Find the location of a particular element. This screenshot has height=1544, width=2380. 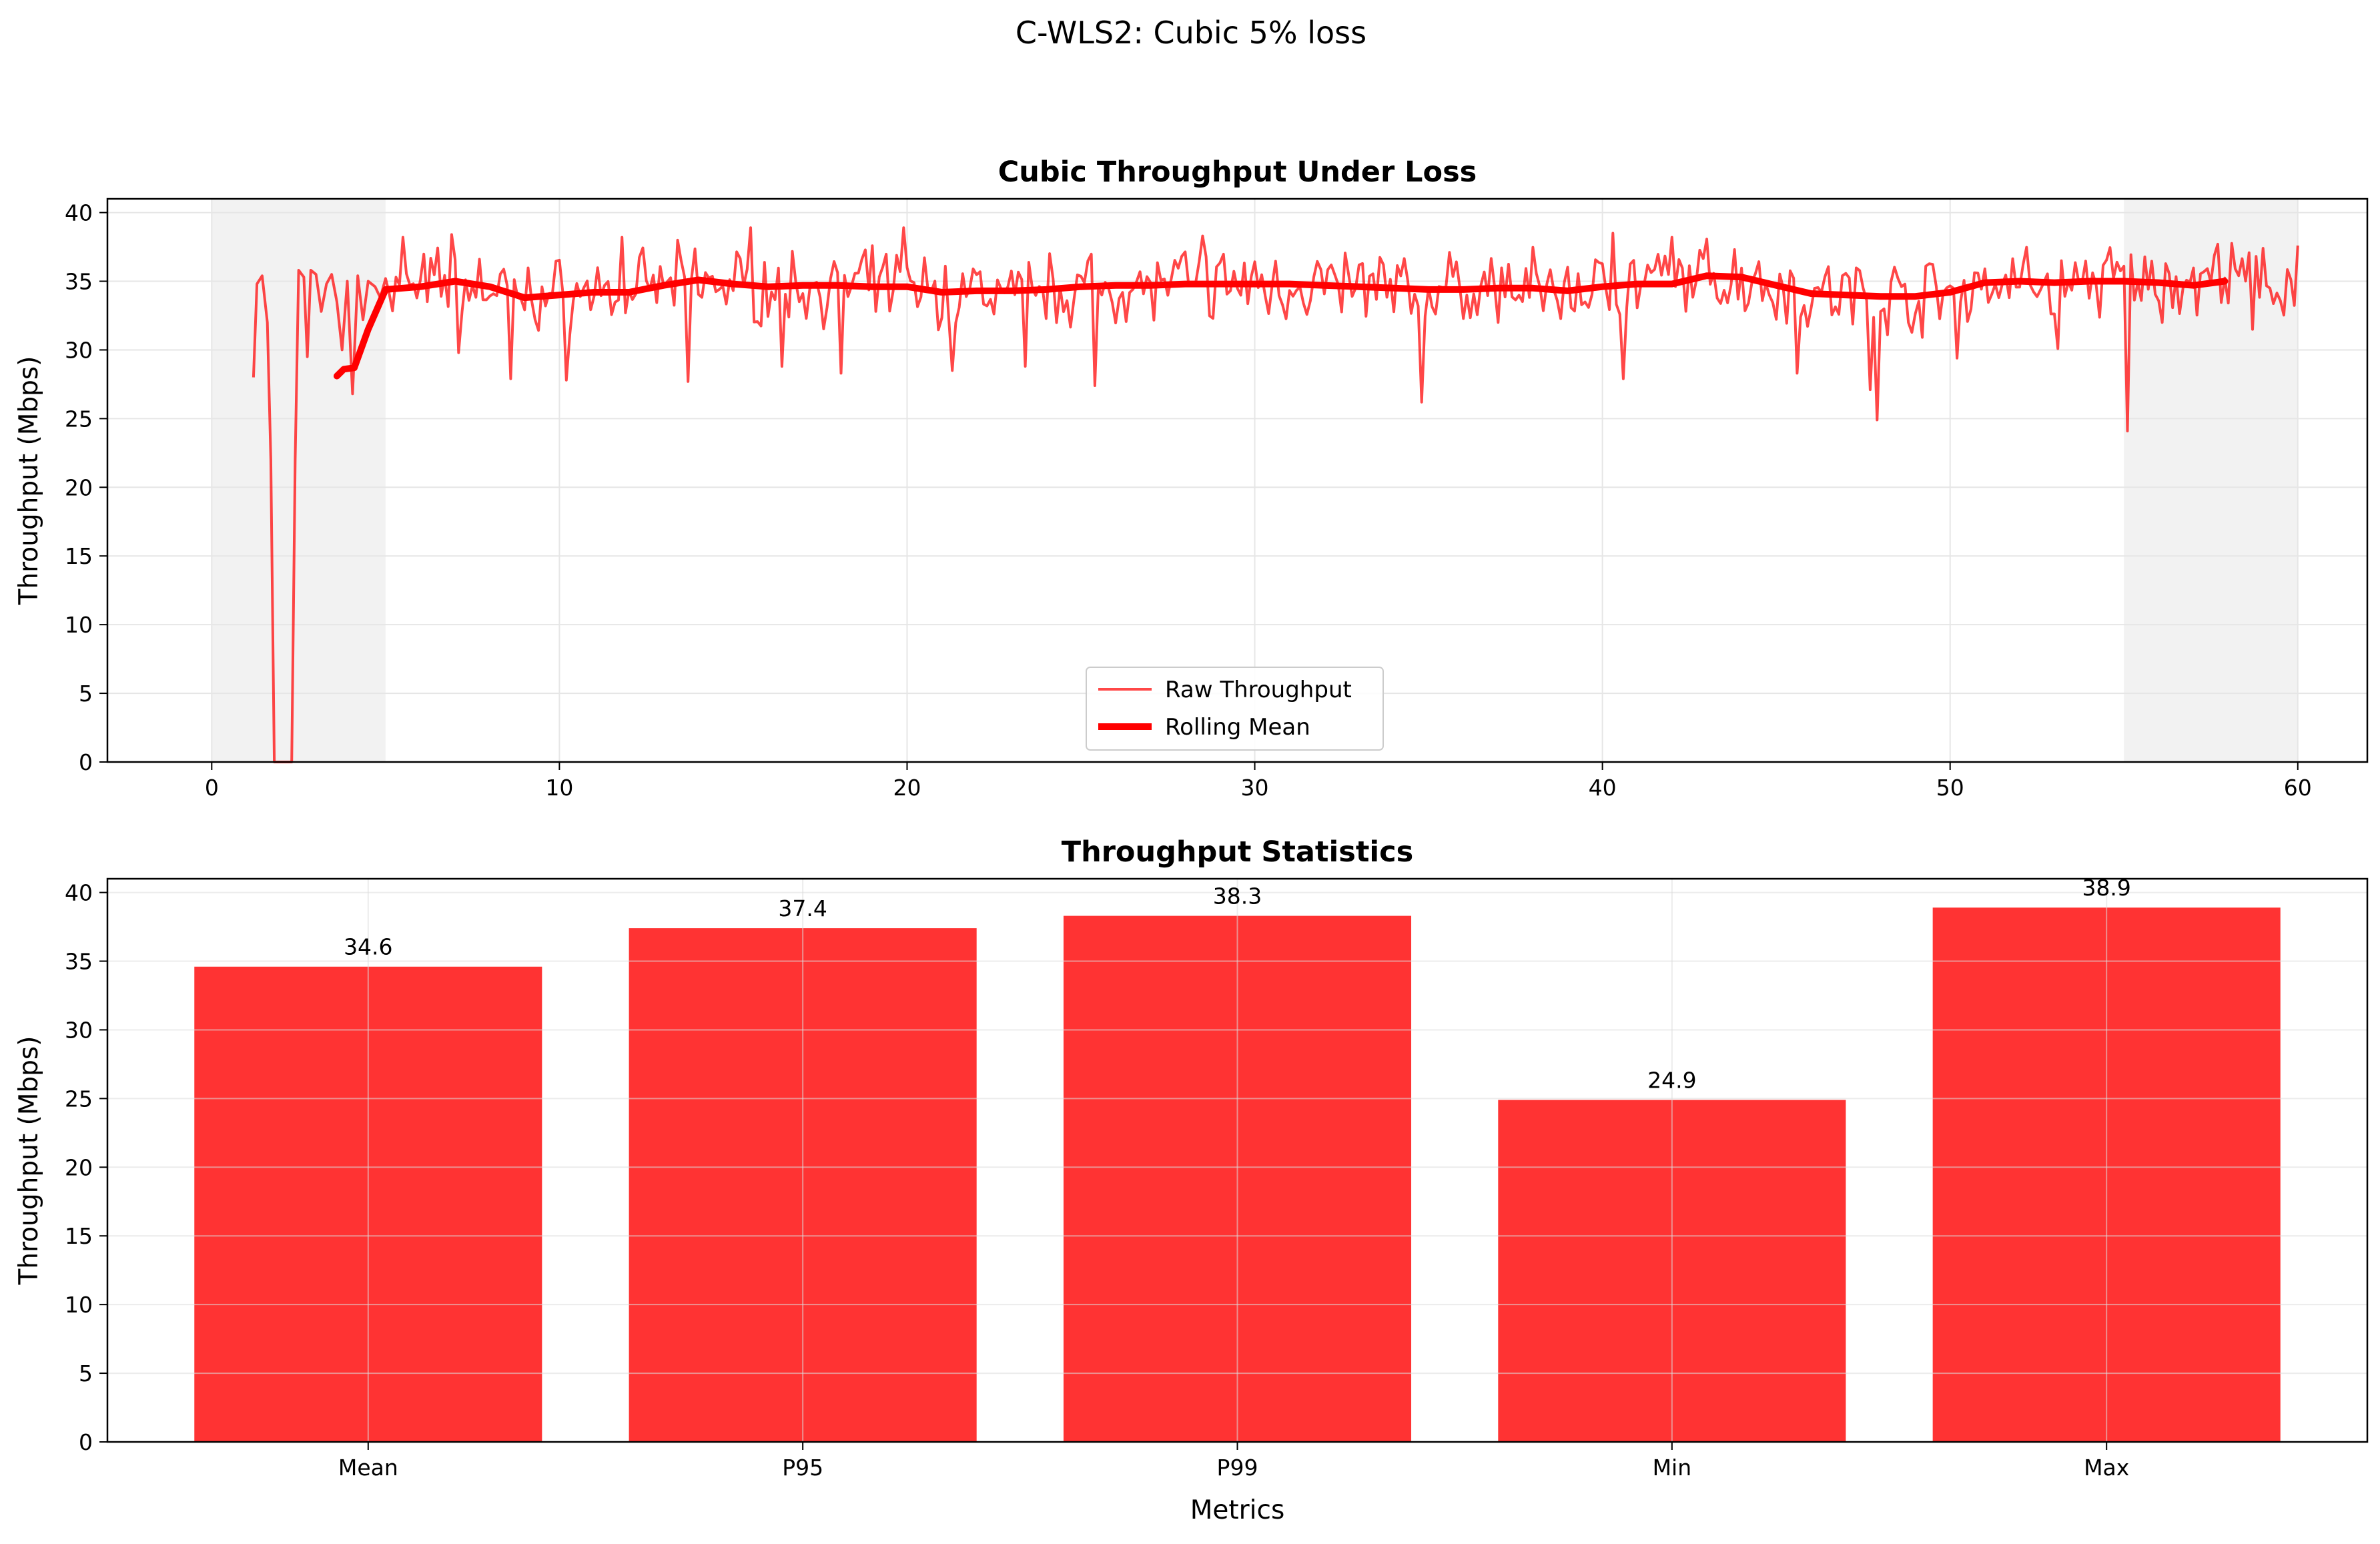

x-tick-label: 10 is located at coordinates (559, 788).